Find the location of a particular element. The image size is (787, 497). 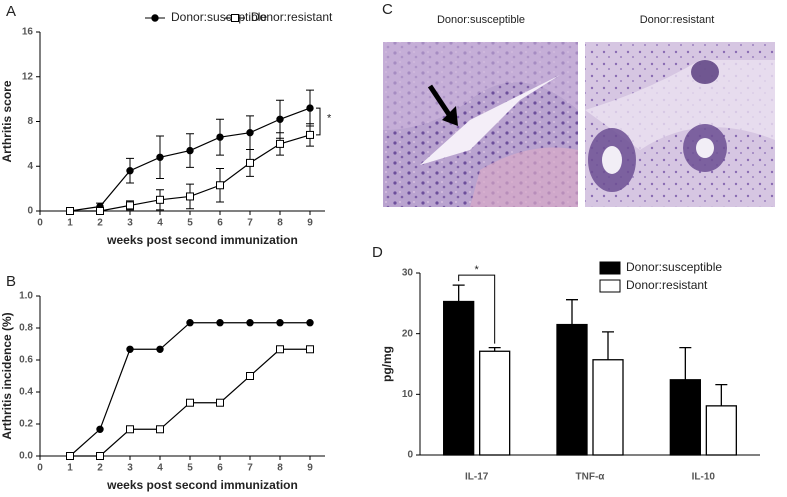

histology-left is located at coordinates (480, 124).